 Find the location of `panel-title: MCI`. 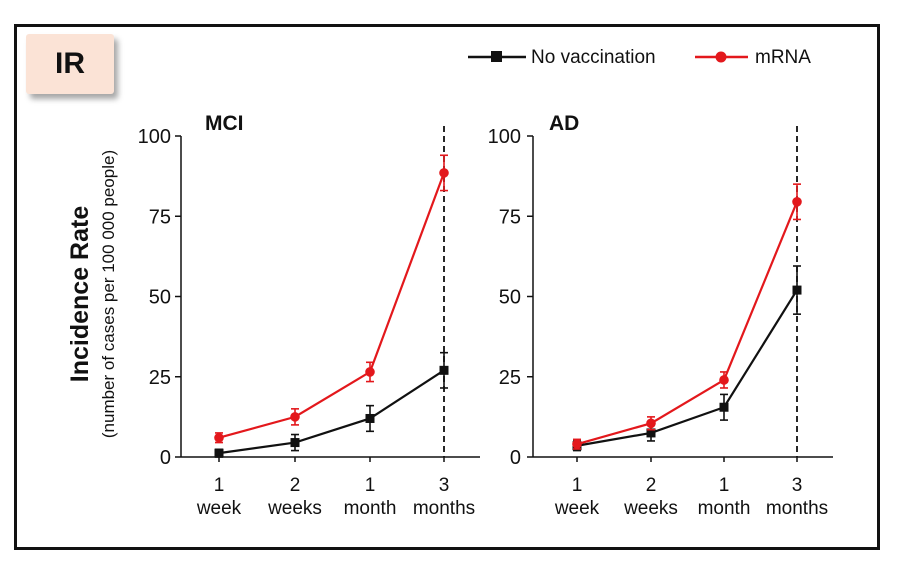

panel-title: MCI is located at coordinates (224, 123).